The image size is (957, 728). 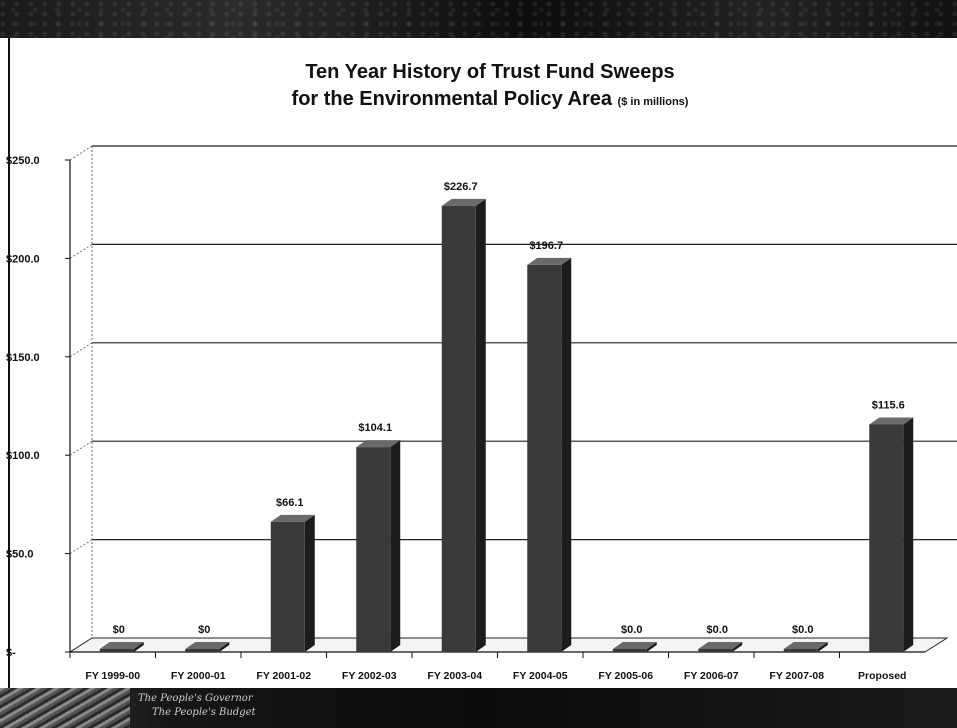 What do you see at coordinates (23, 456) in the screenshot?
I see `y-tick-label: $100.0` at bounding box center [23, 456].